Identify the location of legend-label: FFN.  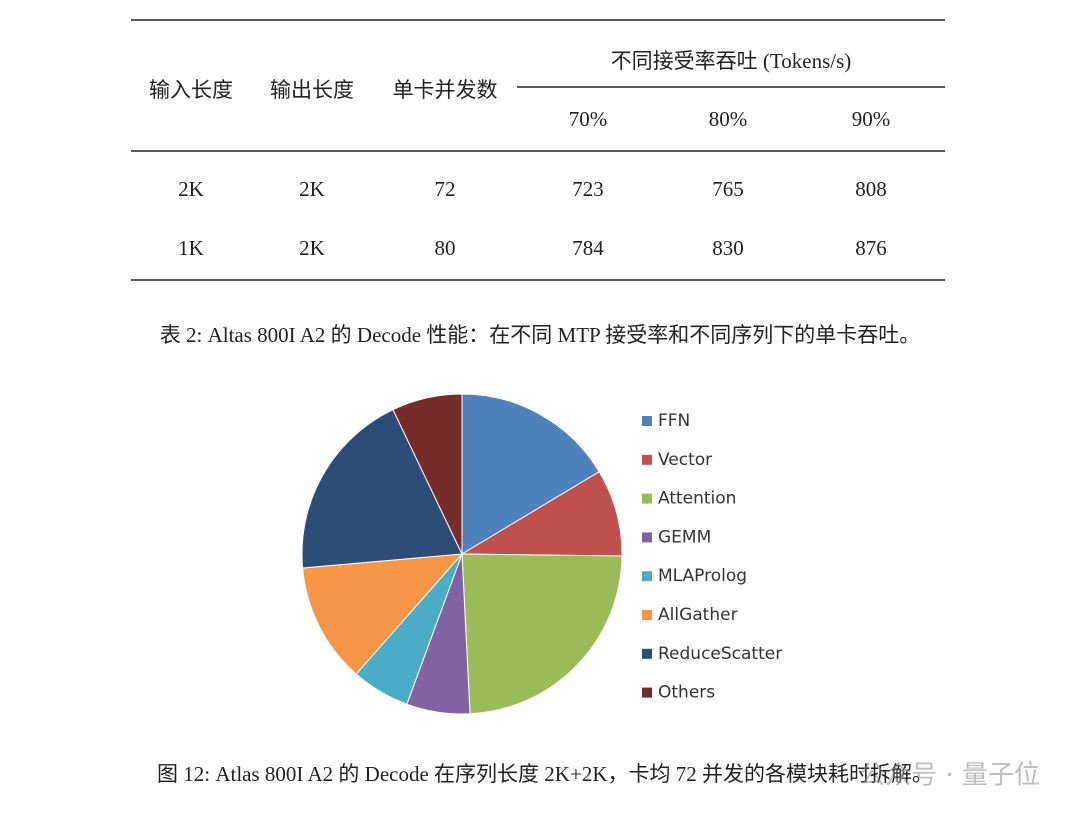
(674, 421).